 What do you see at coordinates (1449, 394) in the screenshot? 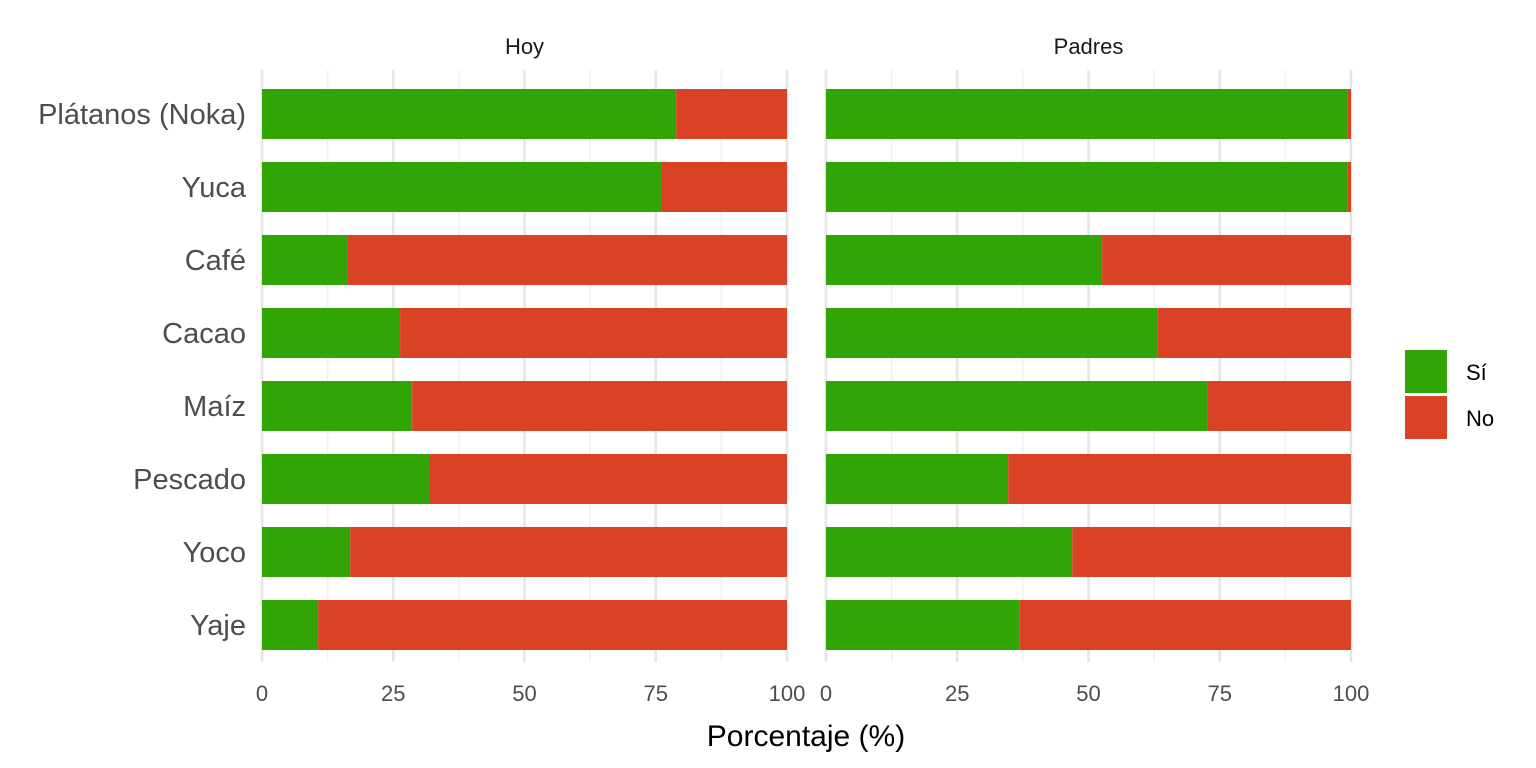
I see `legend: Sí No` at bounding box center [1449, 394].